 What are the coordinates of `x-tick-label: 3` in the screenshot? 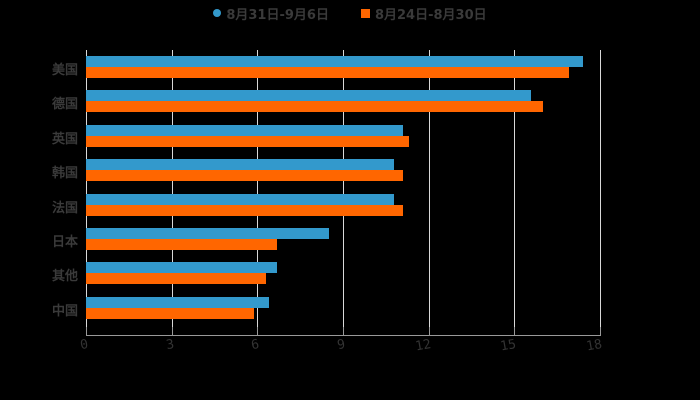 It's located at (170, 345).